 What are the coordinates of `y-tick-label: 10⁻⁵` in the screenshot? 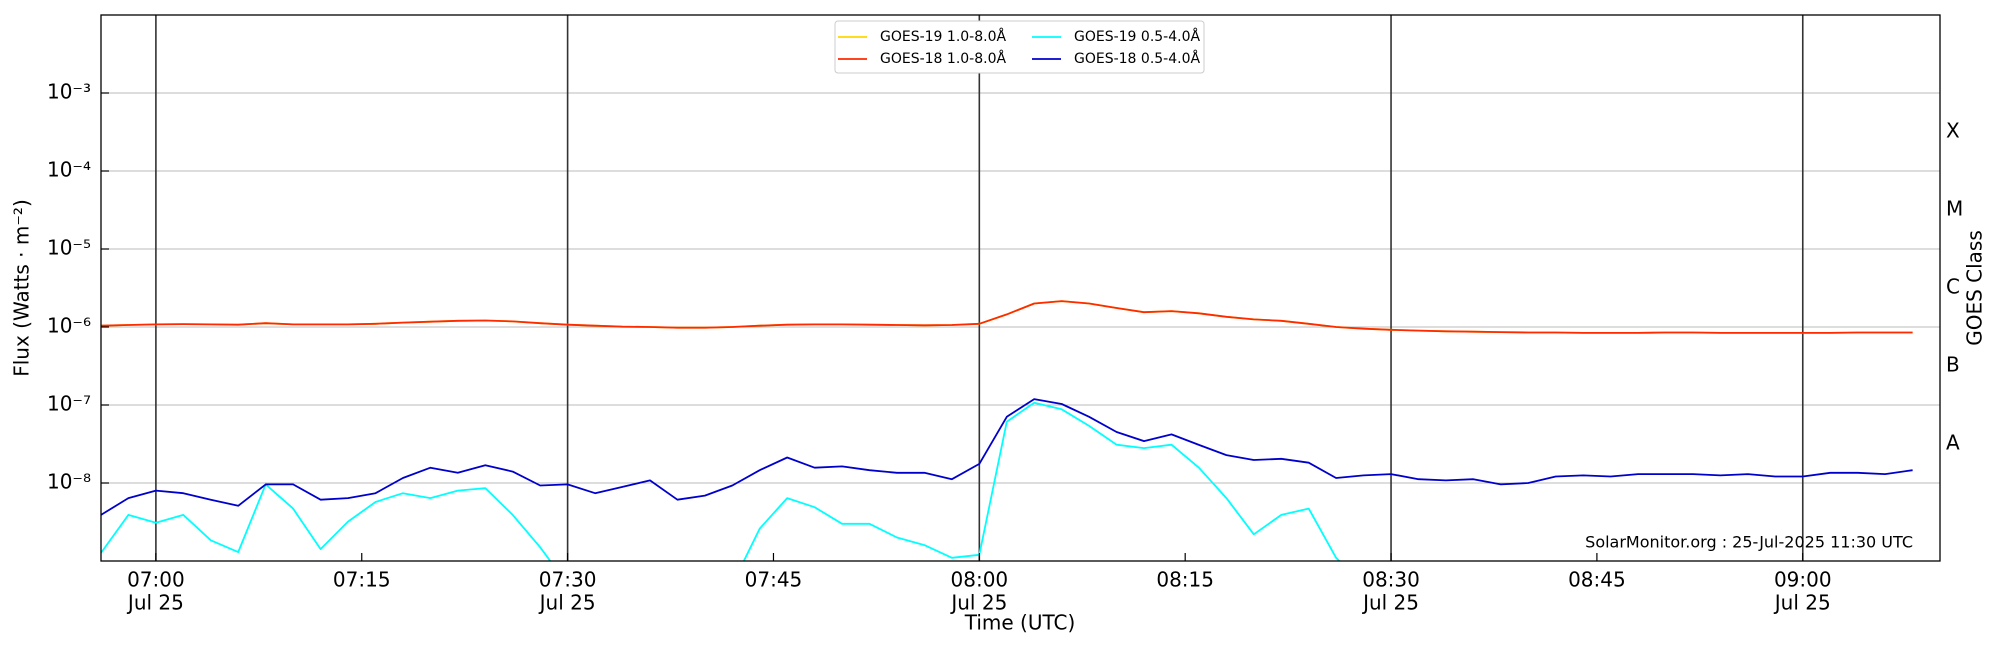 It's located at (69, 248).